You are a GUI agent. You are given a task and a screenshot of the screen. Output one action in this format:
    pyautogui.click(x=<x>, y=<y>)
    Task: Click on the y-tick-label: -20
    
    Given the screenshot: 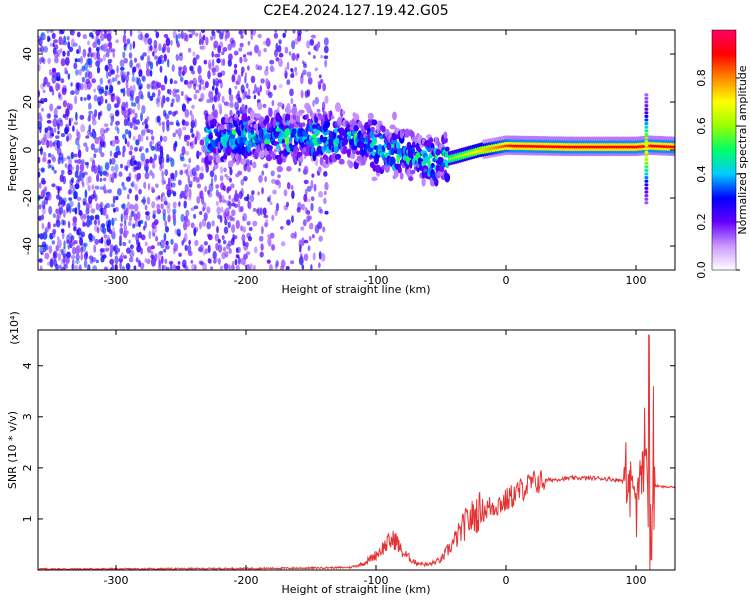 What is the action you would take?
    pyautogui.click(x=27, y=198)
    